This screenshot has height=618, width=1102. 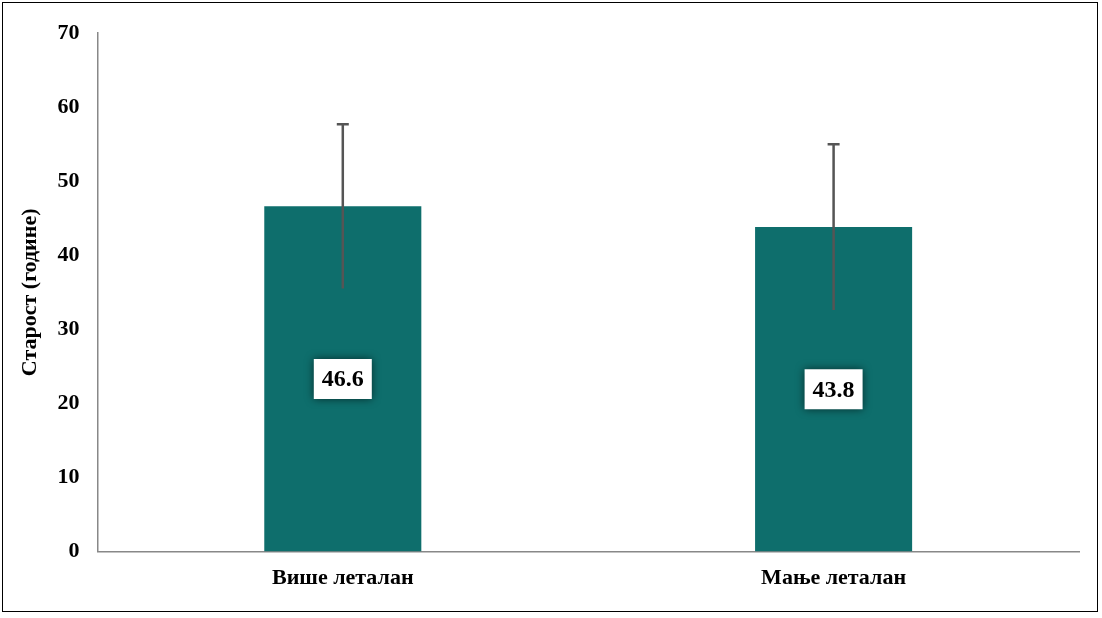 What do you see at coordinates (68, 179) in the screenshot?
I see `y-tick-label: 50` at bounding box center [68, 179].